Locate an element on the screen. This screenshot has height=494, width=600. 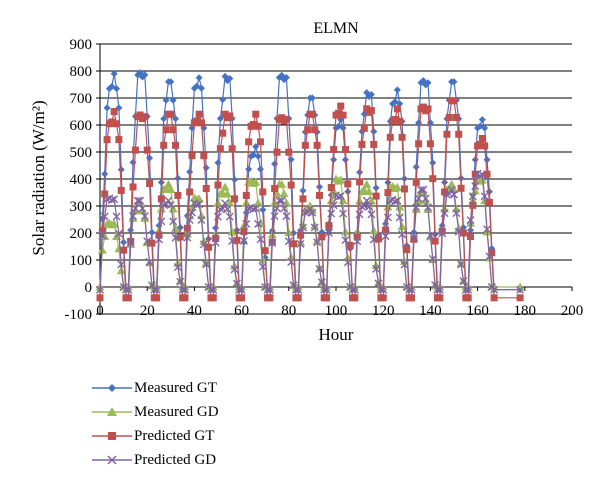
chart-title: ELMN is located at coordinates (336, 28).